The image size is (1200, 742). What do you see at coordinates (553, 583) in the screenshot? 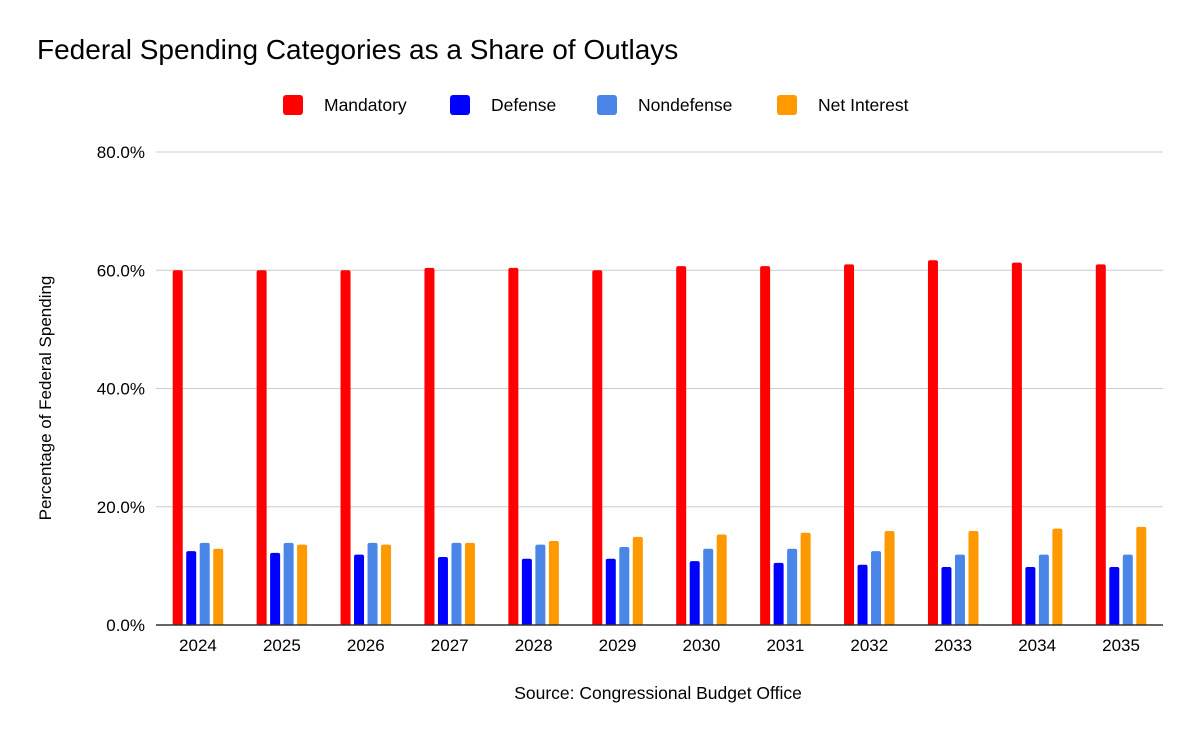
I see `bar-net-interest-2028` at bounding box center [553, 583].